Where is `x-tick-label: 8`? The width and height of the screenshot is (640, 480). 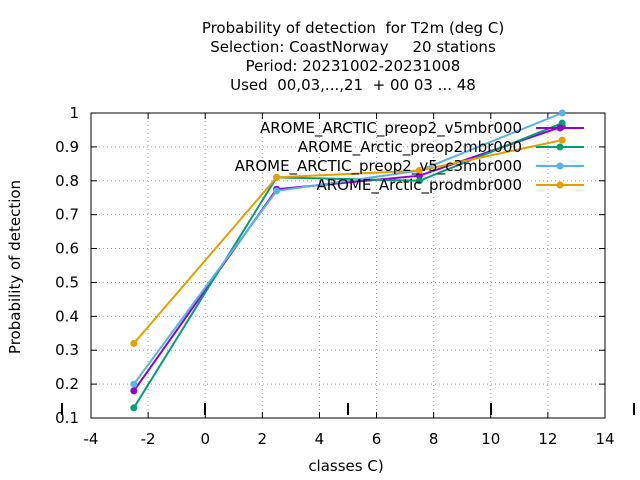
x-tick-label: 8 is located at coordinates (434, 439).